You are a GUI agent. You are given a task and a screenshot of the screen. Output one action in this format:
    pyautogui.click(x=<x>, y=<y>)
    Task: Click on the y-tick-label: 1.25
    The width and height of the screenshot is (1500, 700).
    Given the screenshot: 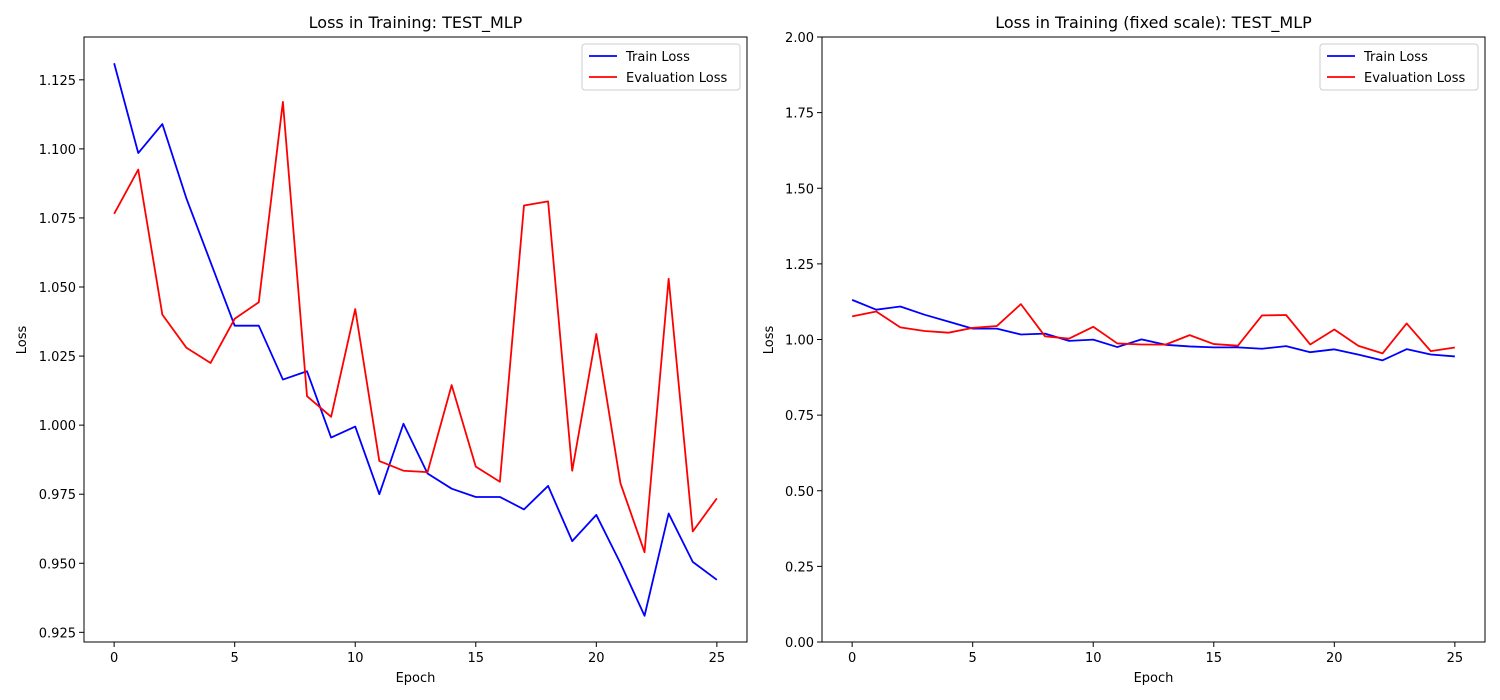 What is the action you would take?
    pyautogui.click(x=799, y=265)
    